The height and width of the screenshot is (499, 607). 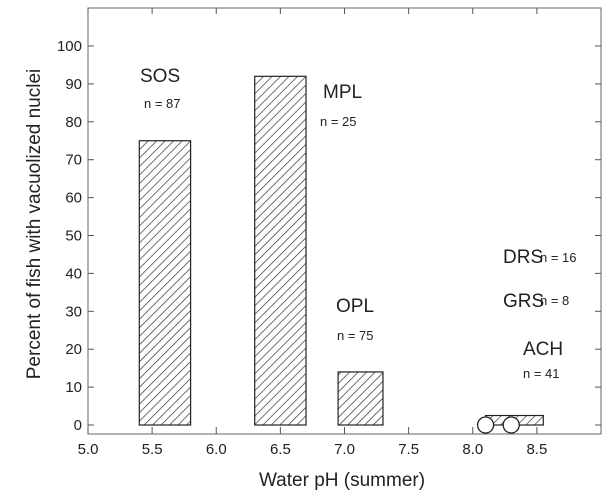 I want to click on y-tick-label: 50, so click(x=73, y=236).